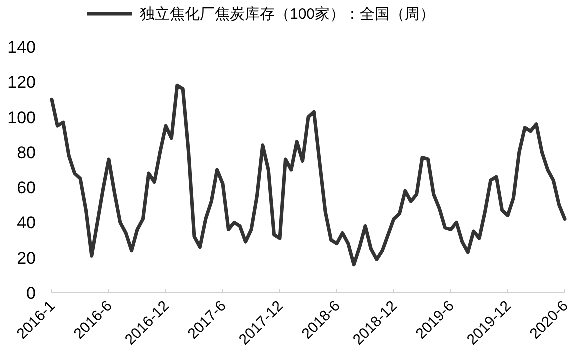 The image size is (577, 362). Describe the element at coordinates (31, 293) in the screenshot. I see `y-tick-label: 0` at that location.